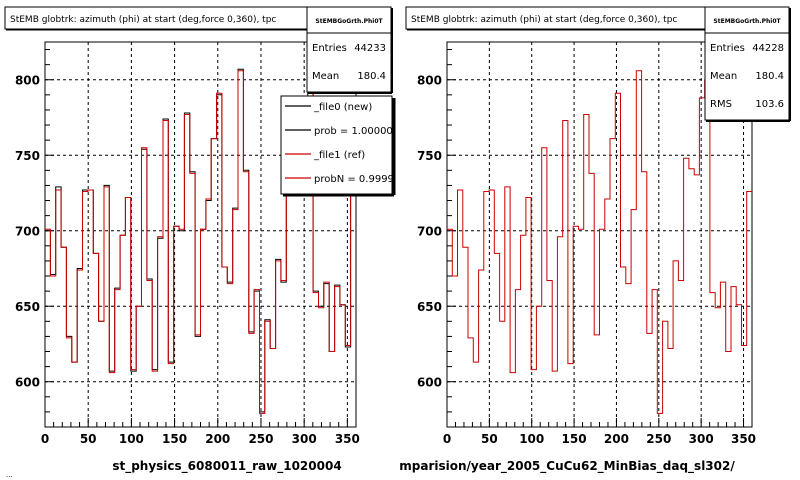 The height and width of the screenshot is (480, 800). I want to click on stats-value: 103.6, so click(769, 104).